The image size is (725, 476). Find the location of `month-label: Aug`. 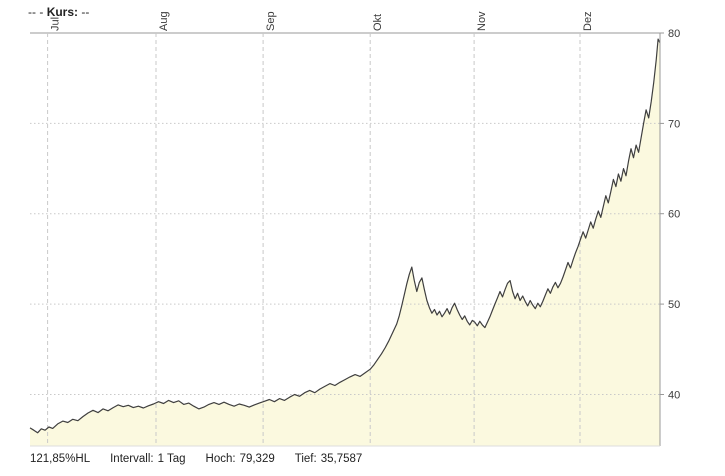

month-label: Aug is located at coordinates (164, 21).